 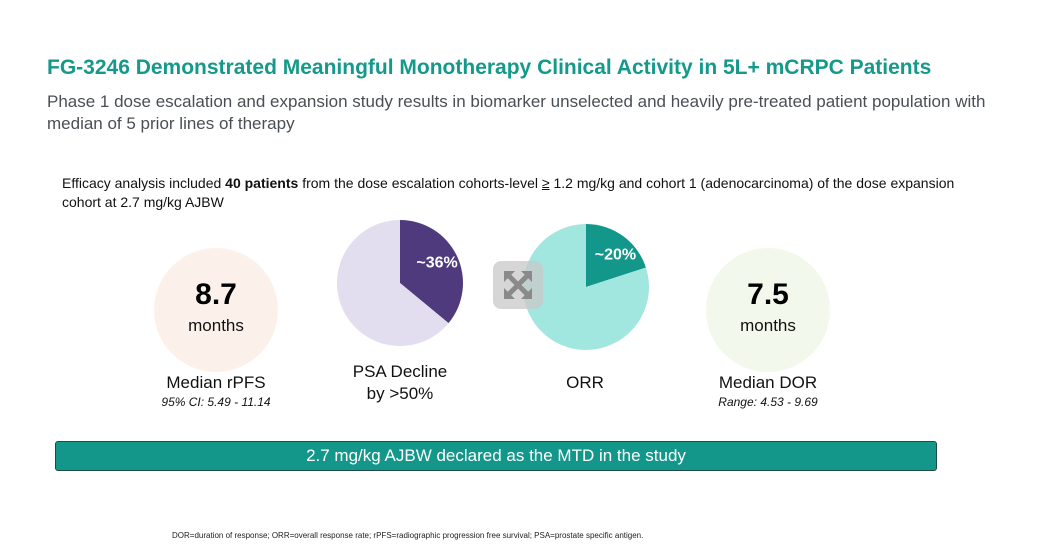 What do you see at coordinates (216, 402) in the screenshot?
I see `rpfs-sub: 95% CI: 5.49 - 11.14` at bounding box center [216, 402].